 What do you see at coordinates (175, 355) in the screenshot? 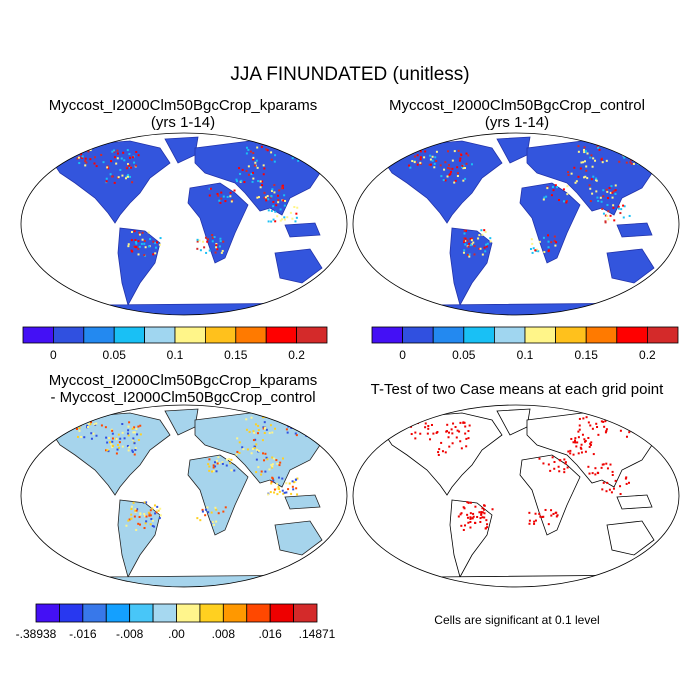
I see `colorbar-label: 0.1` at bounding box center [175, 355].